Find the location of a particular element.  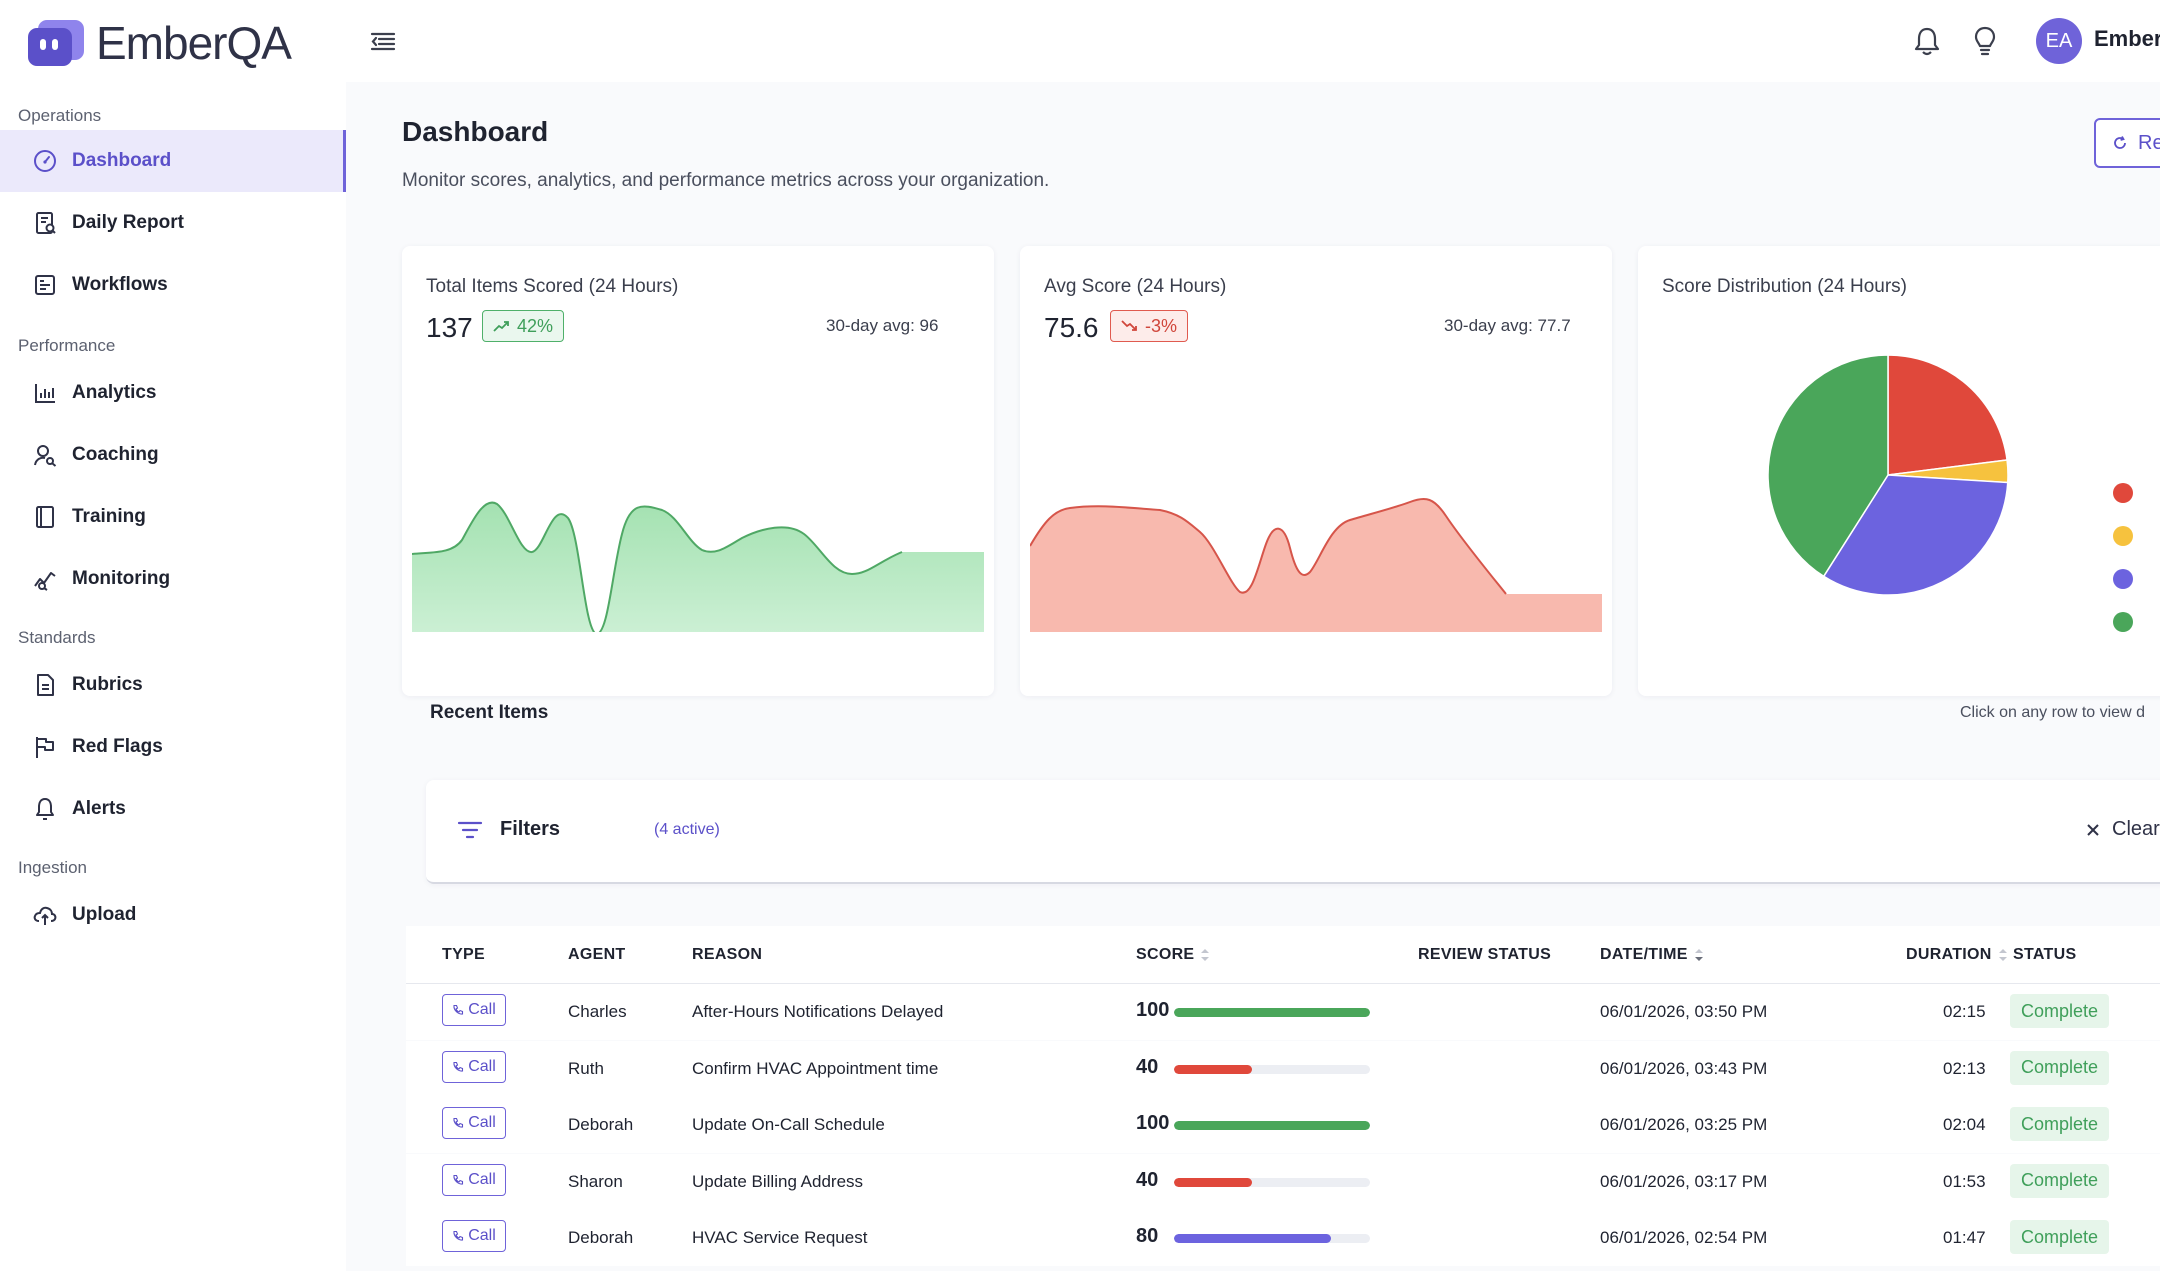

distribution-title: Score Distribution (24 Hours) is located at coordinates (1784, 286).